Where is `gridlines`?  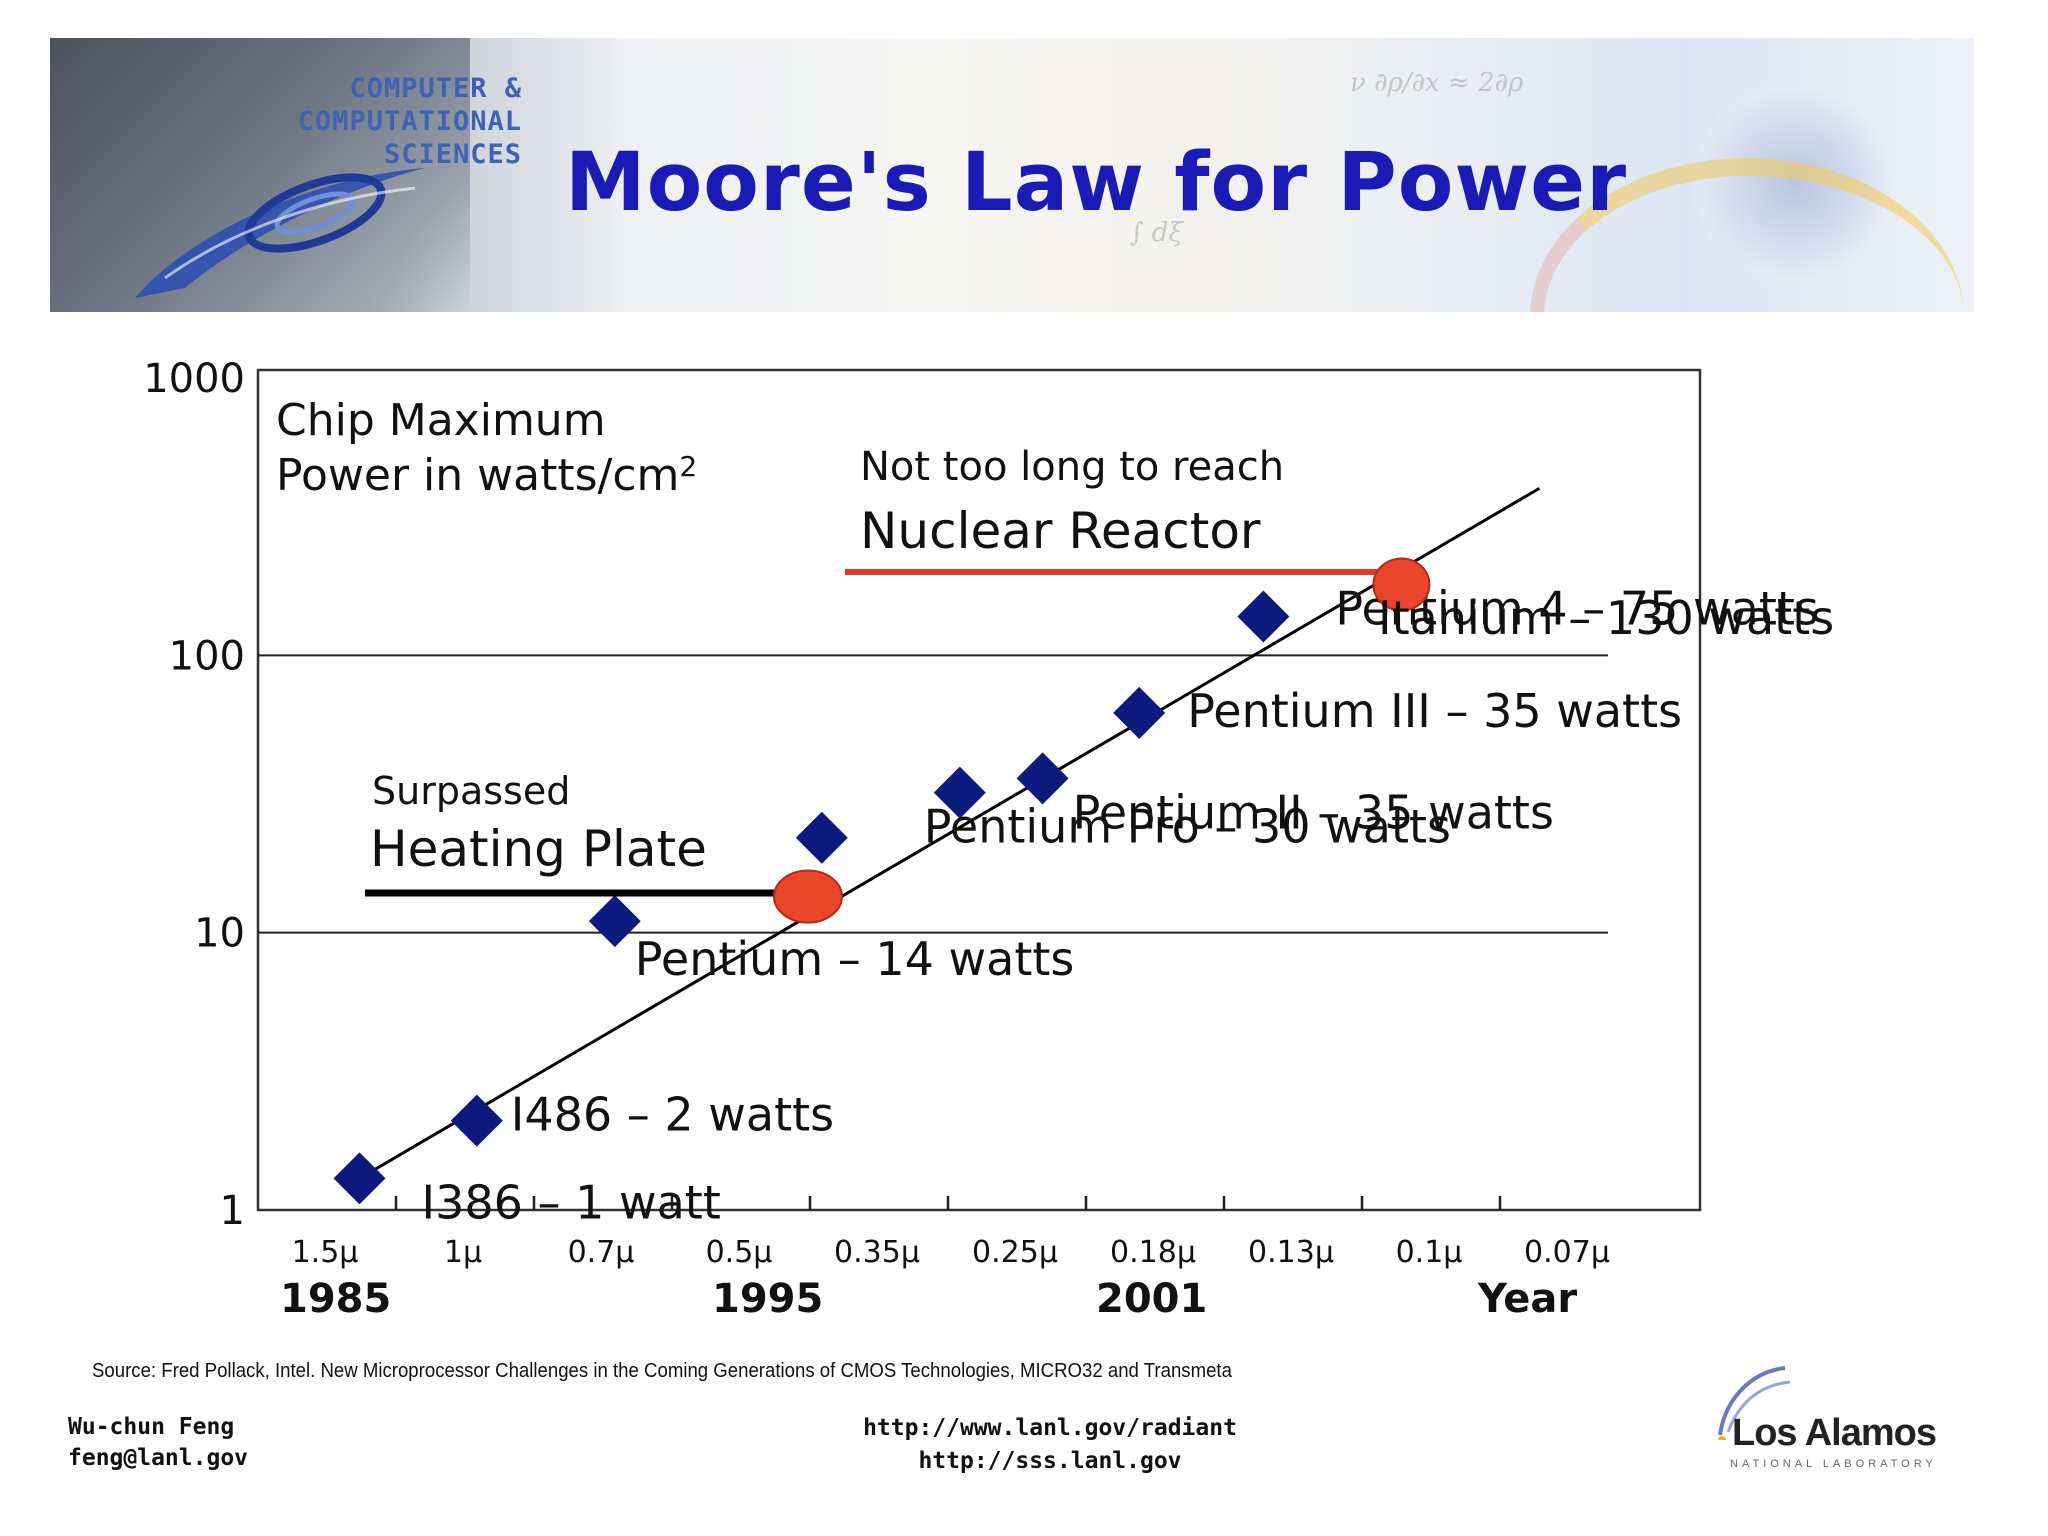 gridlines is located at coordinates (933, 794).